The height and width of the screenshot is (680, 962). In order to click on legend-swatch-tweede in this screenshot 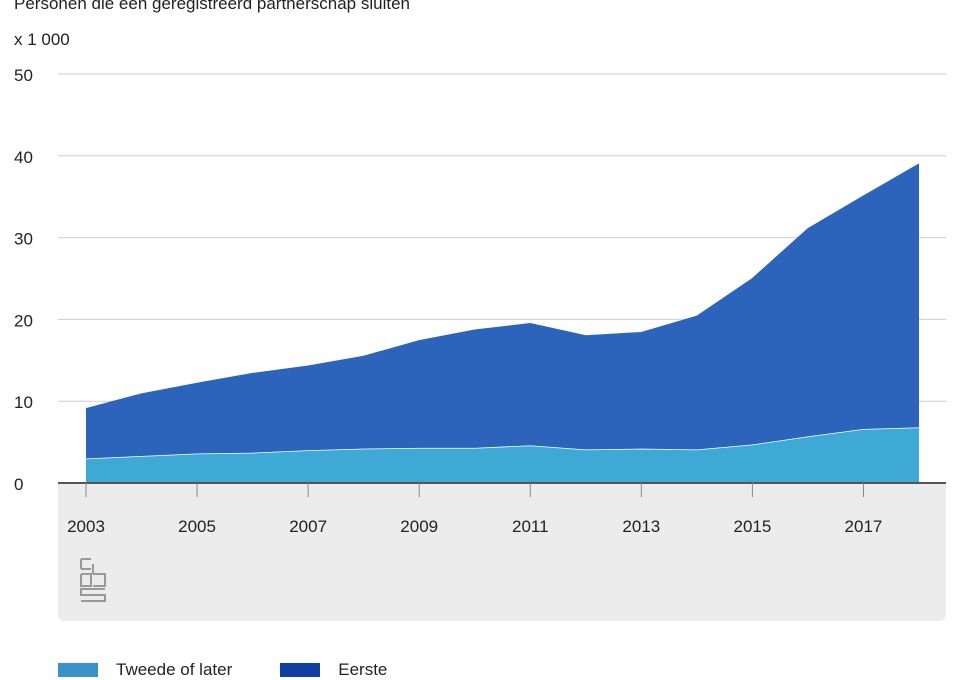, I will do `click(78, 670)`.